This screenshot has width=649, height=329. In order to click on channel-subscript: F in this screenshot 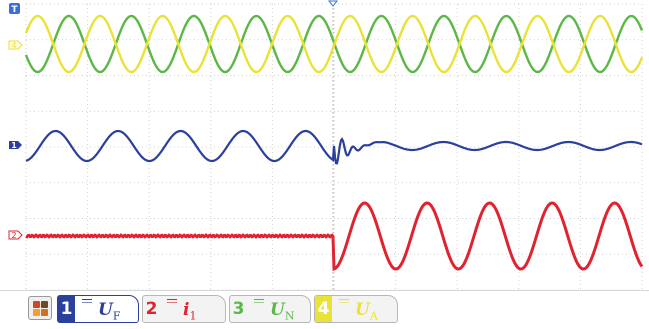, I will do `click(116, 316)`.